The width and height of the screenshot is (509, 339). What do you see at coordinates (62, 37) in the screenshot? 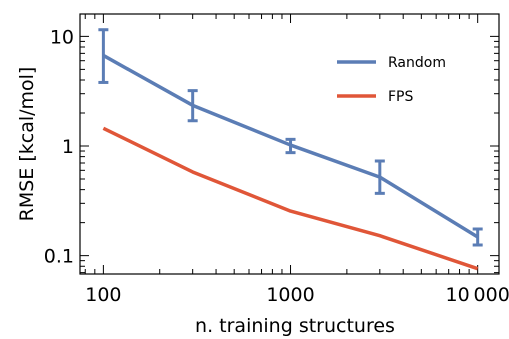
I see `y-tick-label: 10` at bounding box center [62, 37].